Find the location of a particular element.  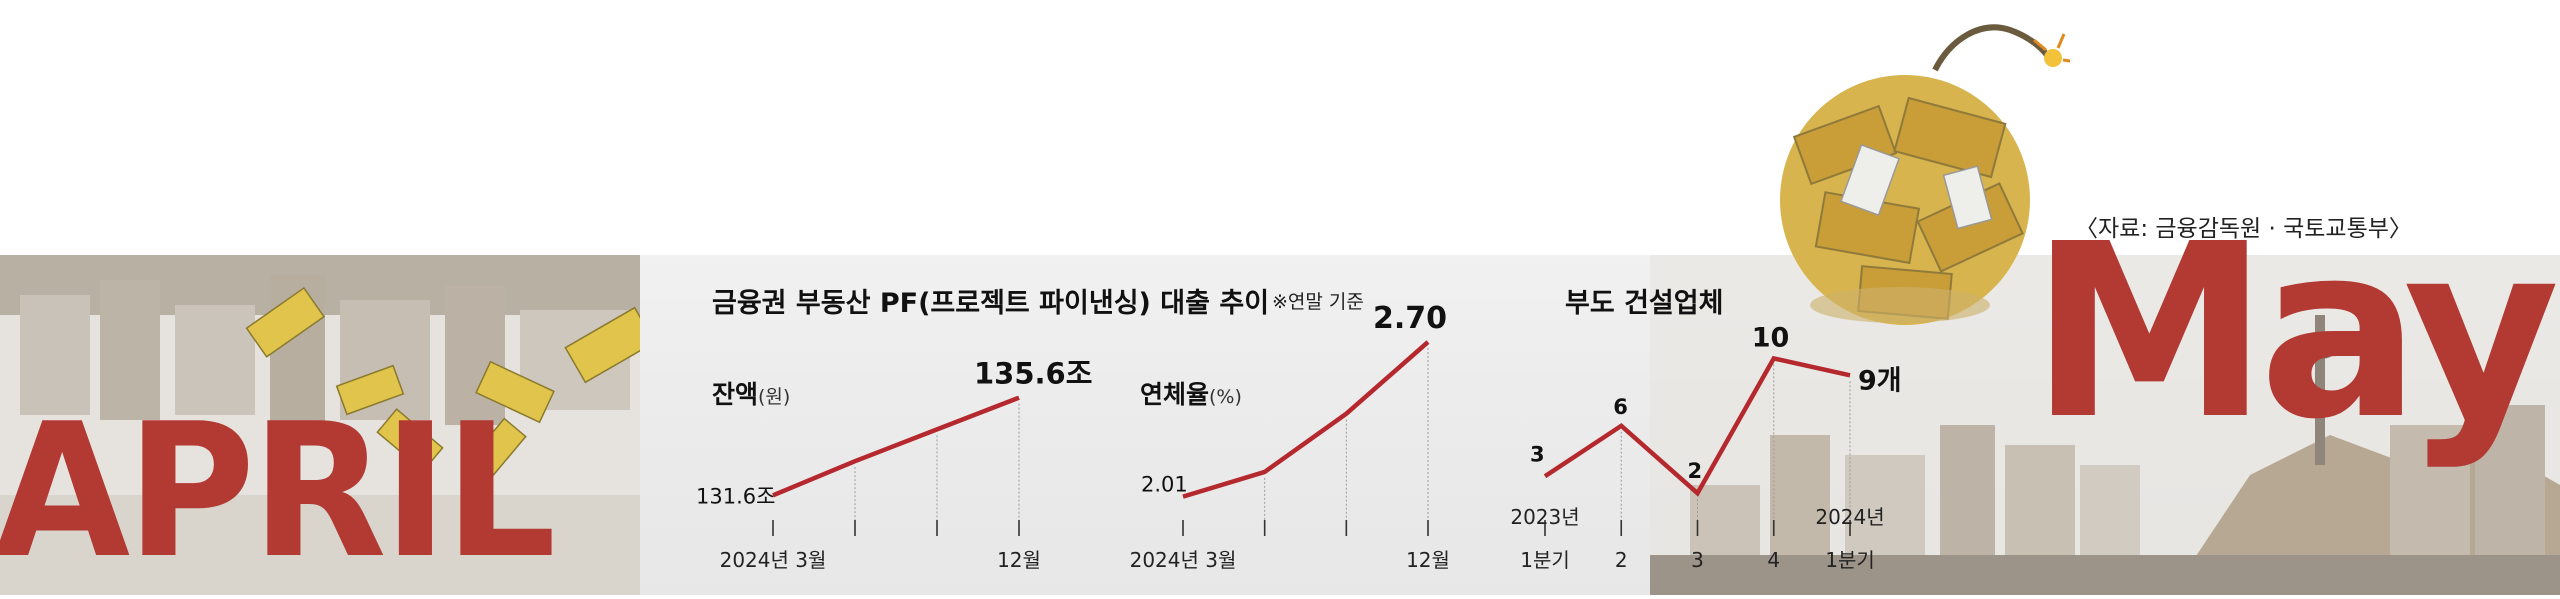

balance-tick-label: 12월 is located at coordinates (1019, 560).